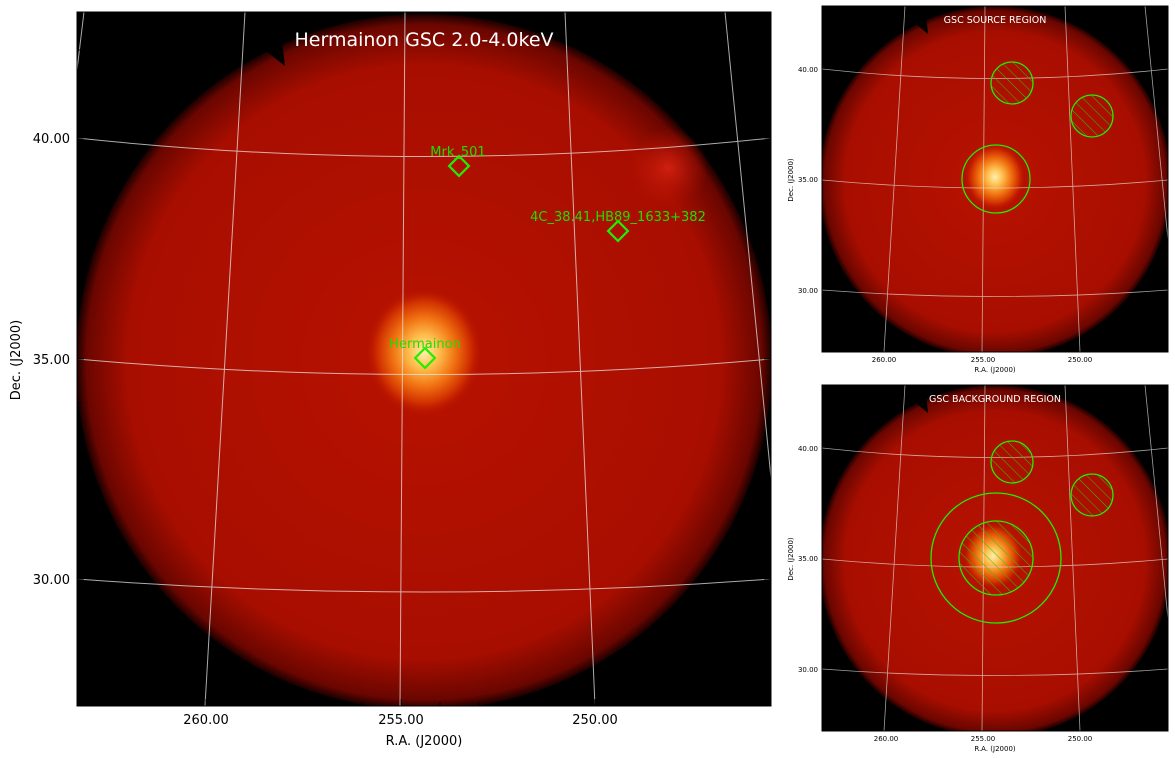 This screenshot has height=758, width=1175. I want to click on background-x-tick-label: 255.00, so click(983, 739).